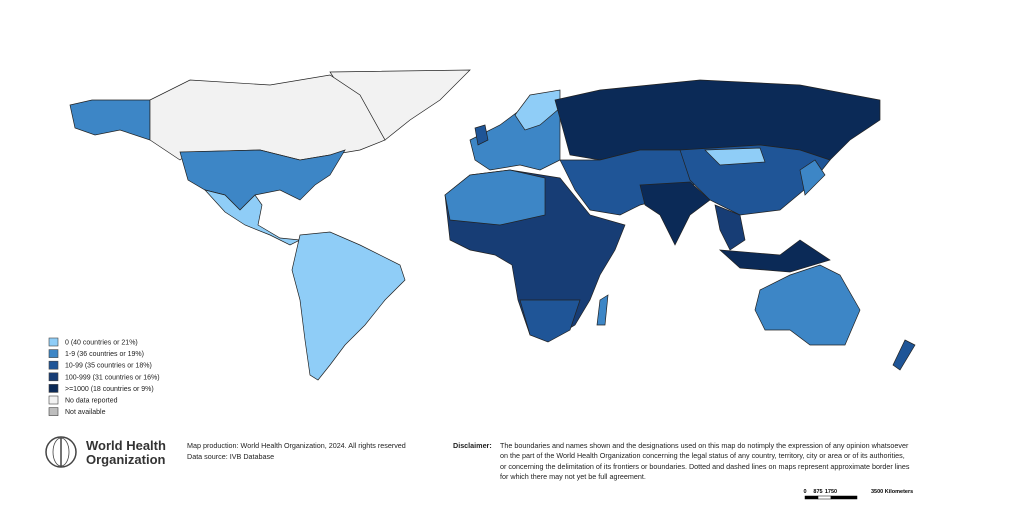 The image size is (1024, 516). What do you see at coordinates (602, 310) in the screenshot?
I see `madagascar` at bounding box center [602, 310].